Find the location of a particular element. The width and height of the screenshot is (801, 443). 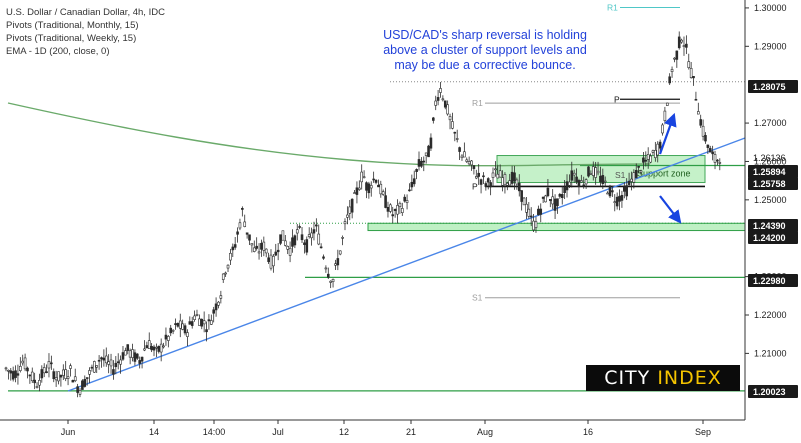

x-tick-label: Sep is located at coordinates (703, 432).